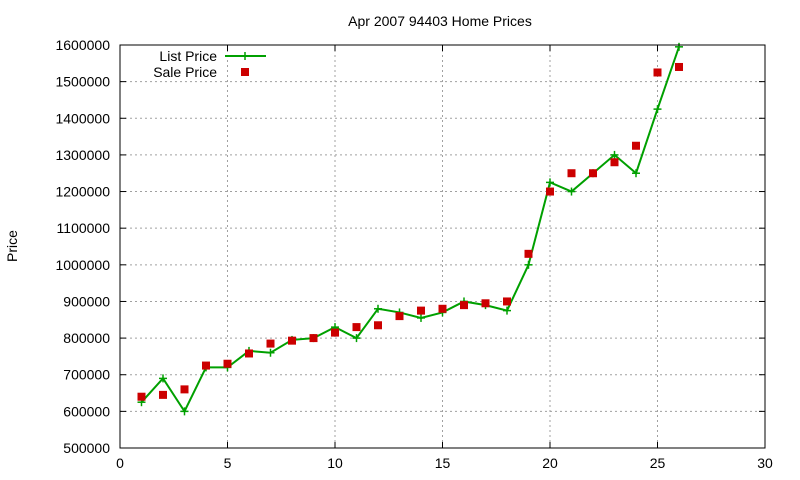  What do you see at coordinates (82, 265) in the screenshot?
I see `y-tick-label: 1000000` at bounding box center [82, 265].